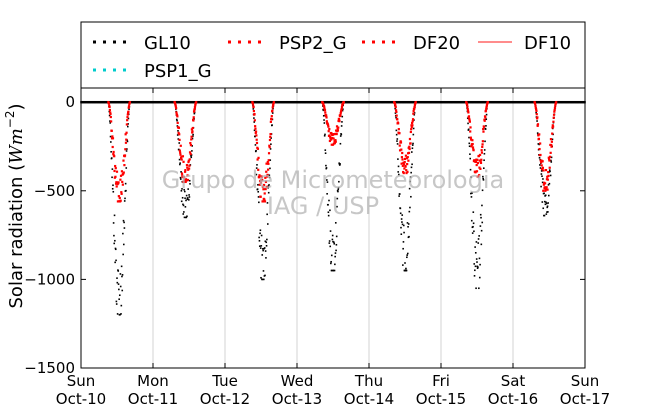 The width and height of the screenshot is (650, 409). What do you see at coordinates (259, 42) in the screenshot?
I see `legend-marker-psp2g` at bounding box center [259, 42].